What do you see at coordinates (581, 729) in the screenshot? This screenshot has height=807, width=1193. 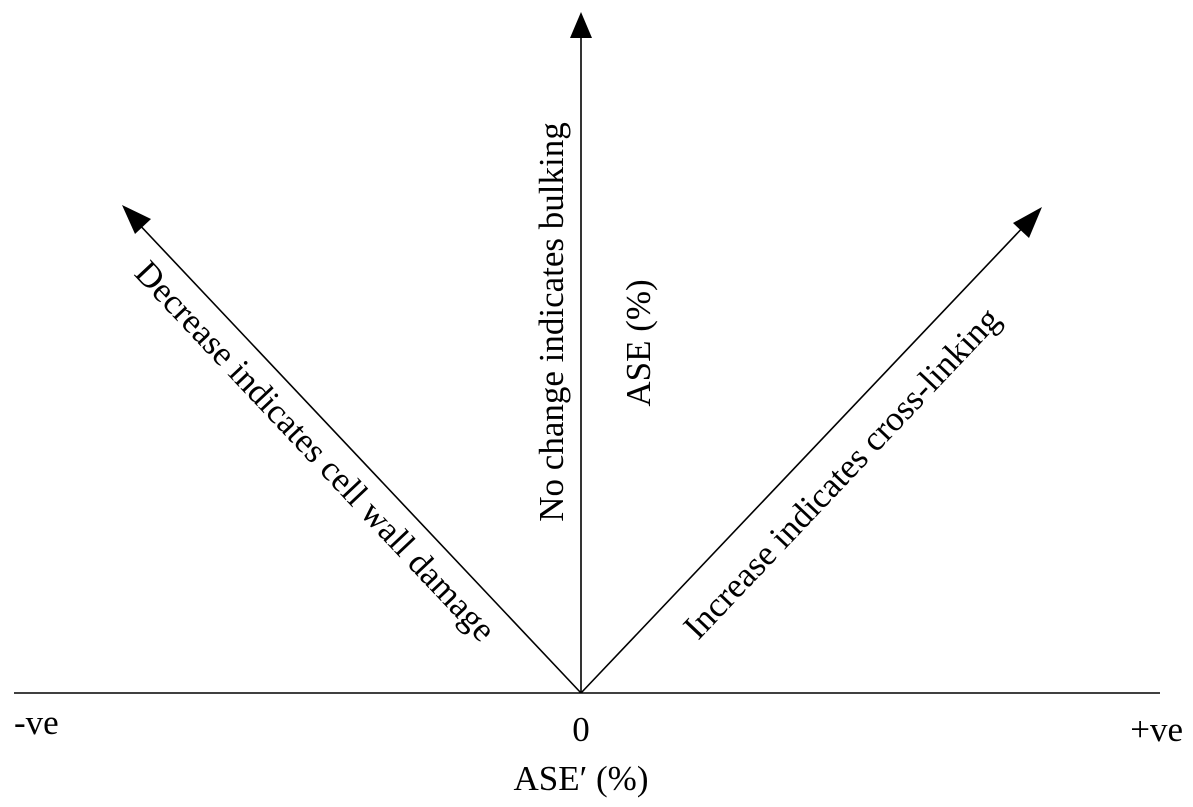 I see `x-origin-label: 0` at bounding box center [581, 729].